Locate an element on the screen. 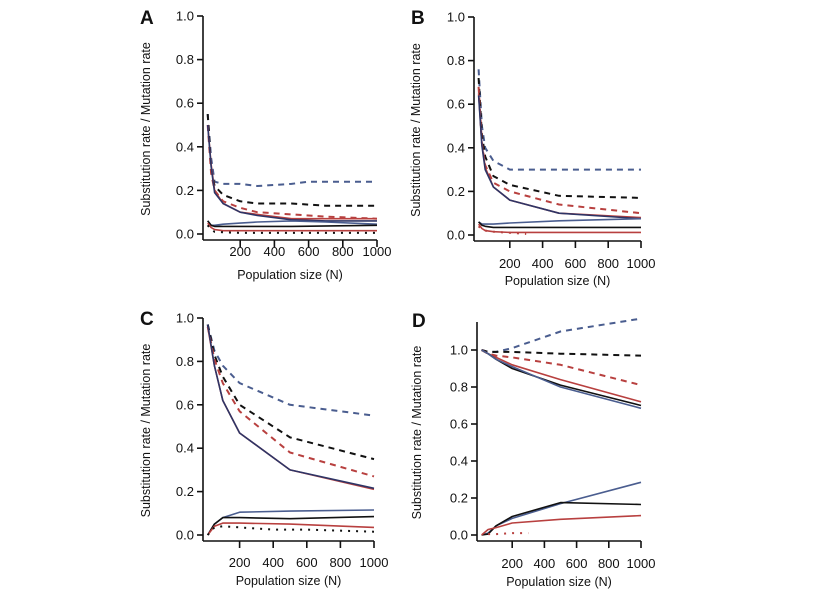 The width and height of the screenshot is (825, 594). series-red-dotted is located at coordinates (508, 534).